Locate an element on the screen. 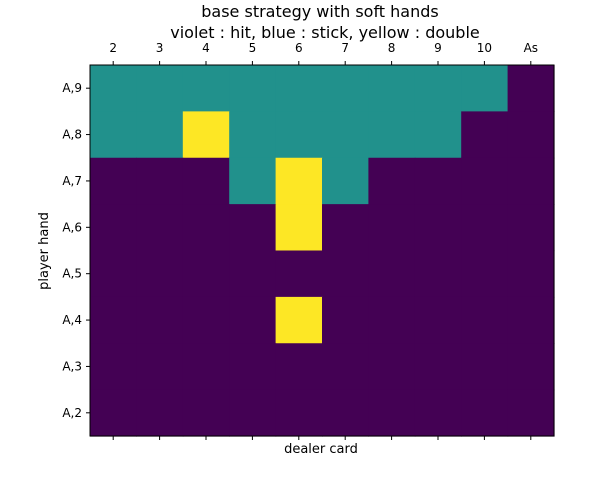 The width and height of the screenshot is (599, 480). y-tick-label: A,5 is located at coordinates (72, 274).